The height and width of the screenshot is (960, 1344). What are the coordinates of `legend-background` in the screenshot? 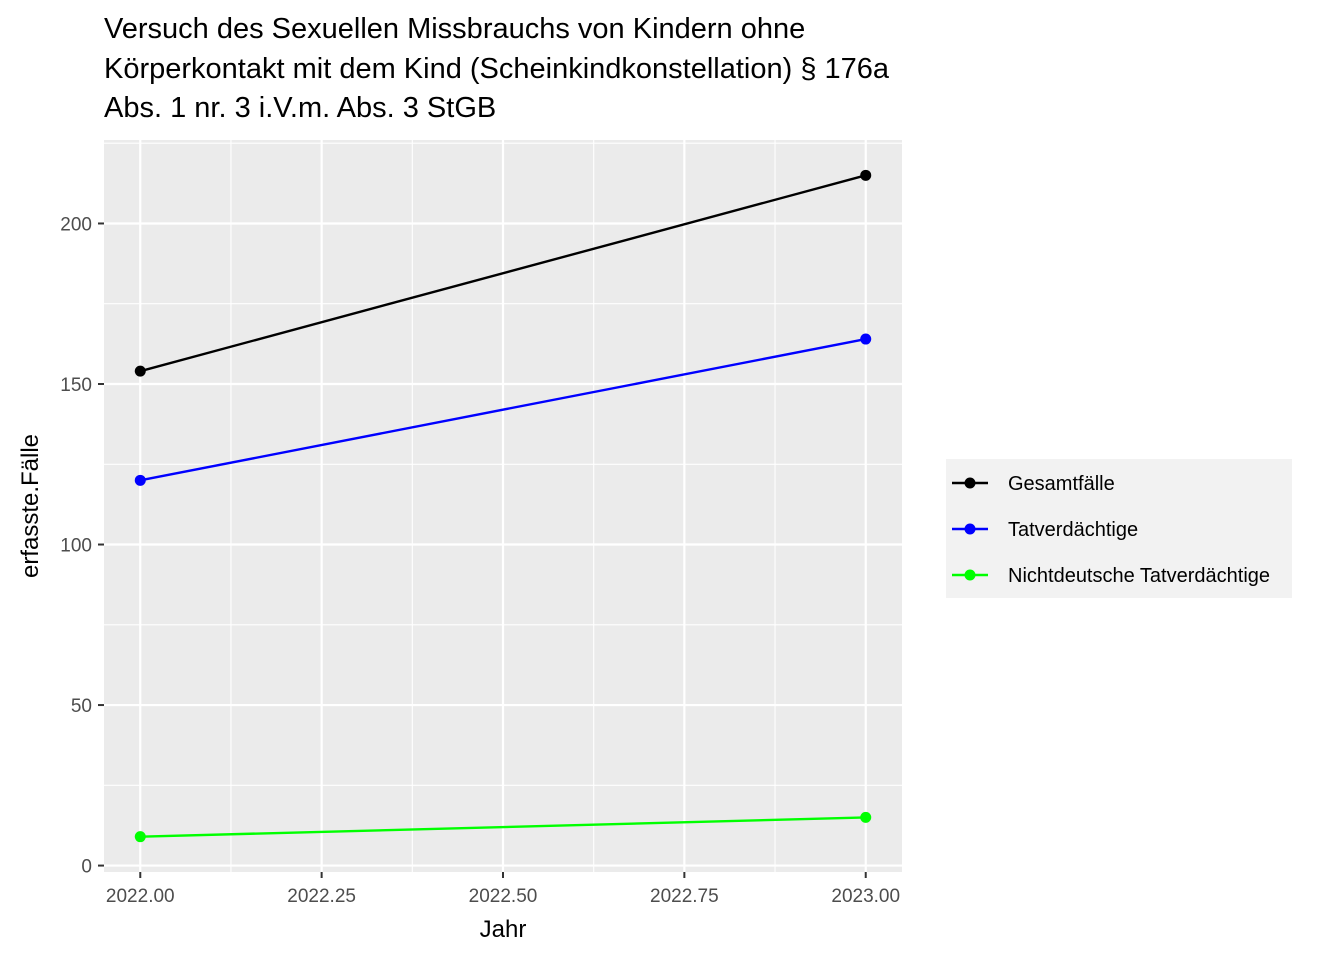 It's located at (1119, 528).